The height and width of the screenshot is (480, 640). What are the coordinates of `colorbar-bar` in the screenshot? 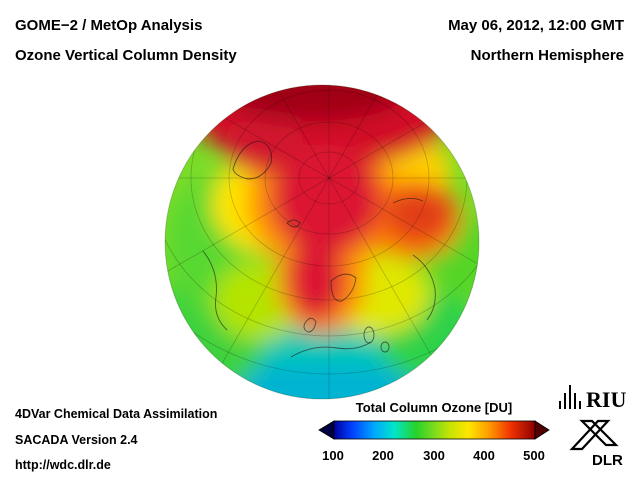 It's located at (434, 430).